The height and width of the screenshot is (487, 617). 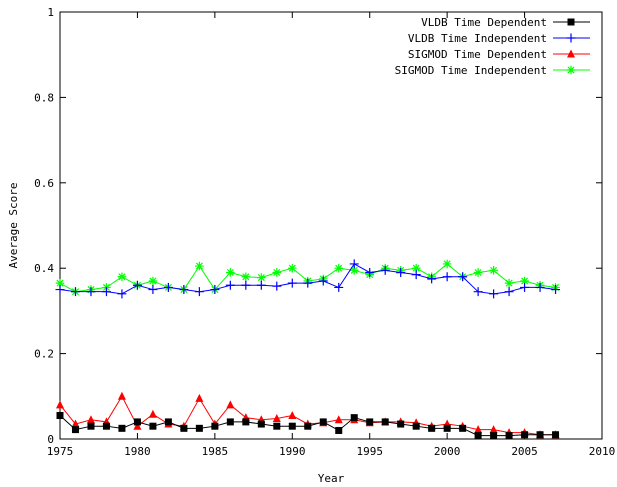 What do you see at coordinates (50, 12) in the screenshot?
I see `y-tick-label: 1` at bounding box center [50, 12].